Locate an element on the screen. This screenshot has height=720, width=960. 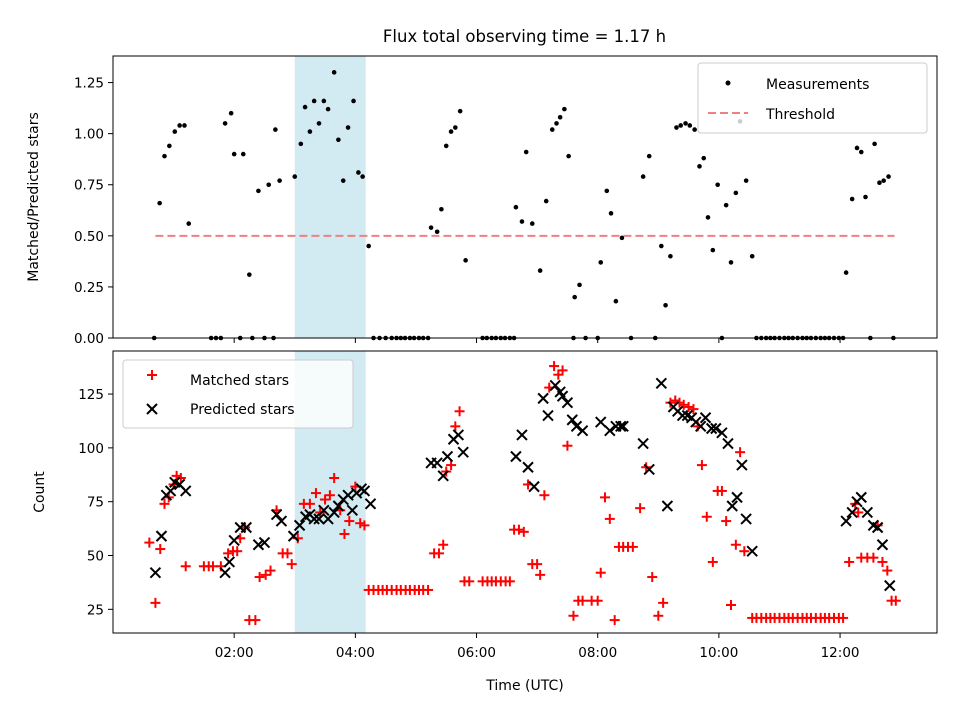
y-tick-label: 0.50 is located at coordinates (89, 237).